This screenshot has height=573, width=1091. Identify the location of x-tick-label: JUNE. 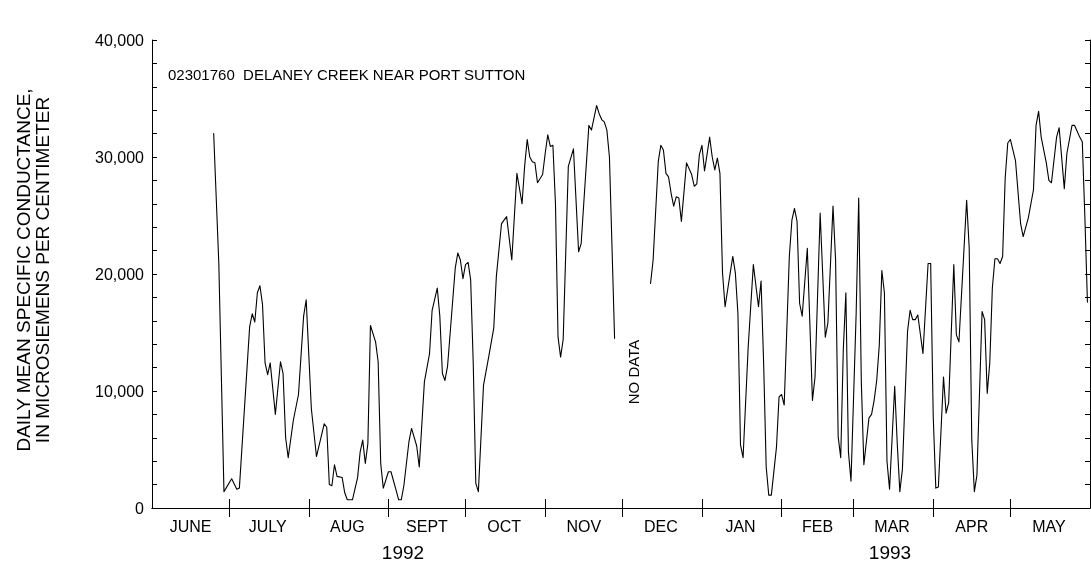
(190, 526).